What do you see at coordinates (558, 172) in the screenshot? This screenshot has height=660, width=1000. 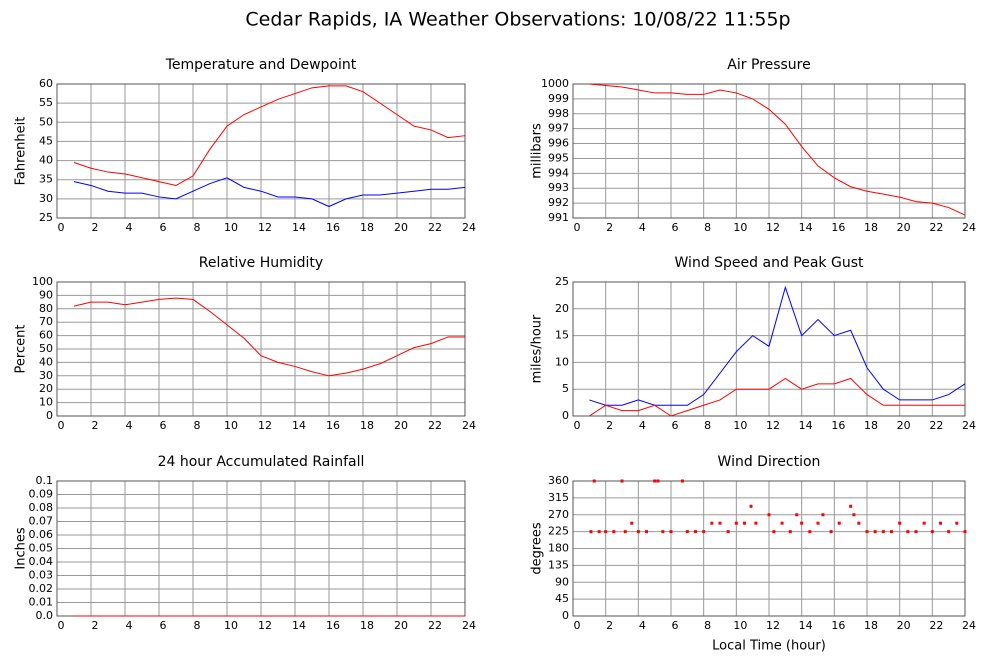 I see `y-tick-label: 994` at bounding box center [558, 172].